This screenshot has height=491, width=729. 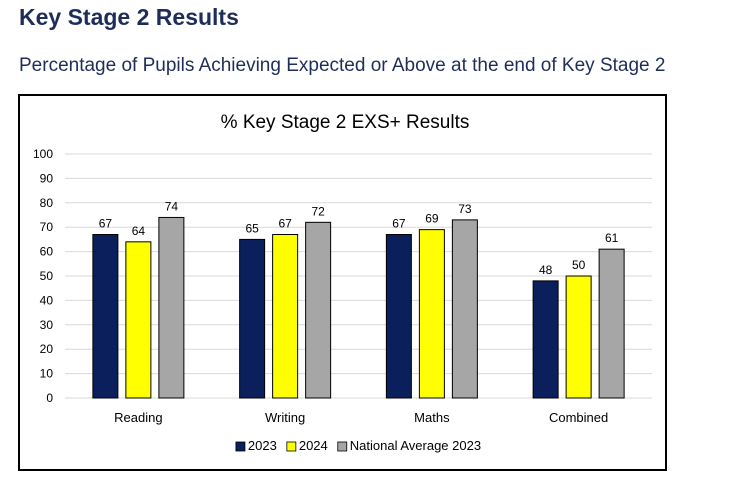 What do you see at coordinates (579, 265) in the screenshot?
I see `data-label: 50` at bounding box center [579, 265].